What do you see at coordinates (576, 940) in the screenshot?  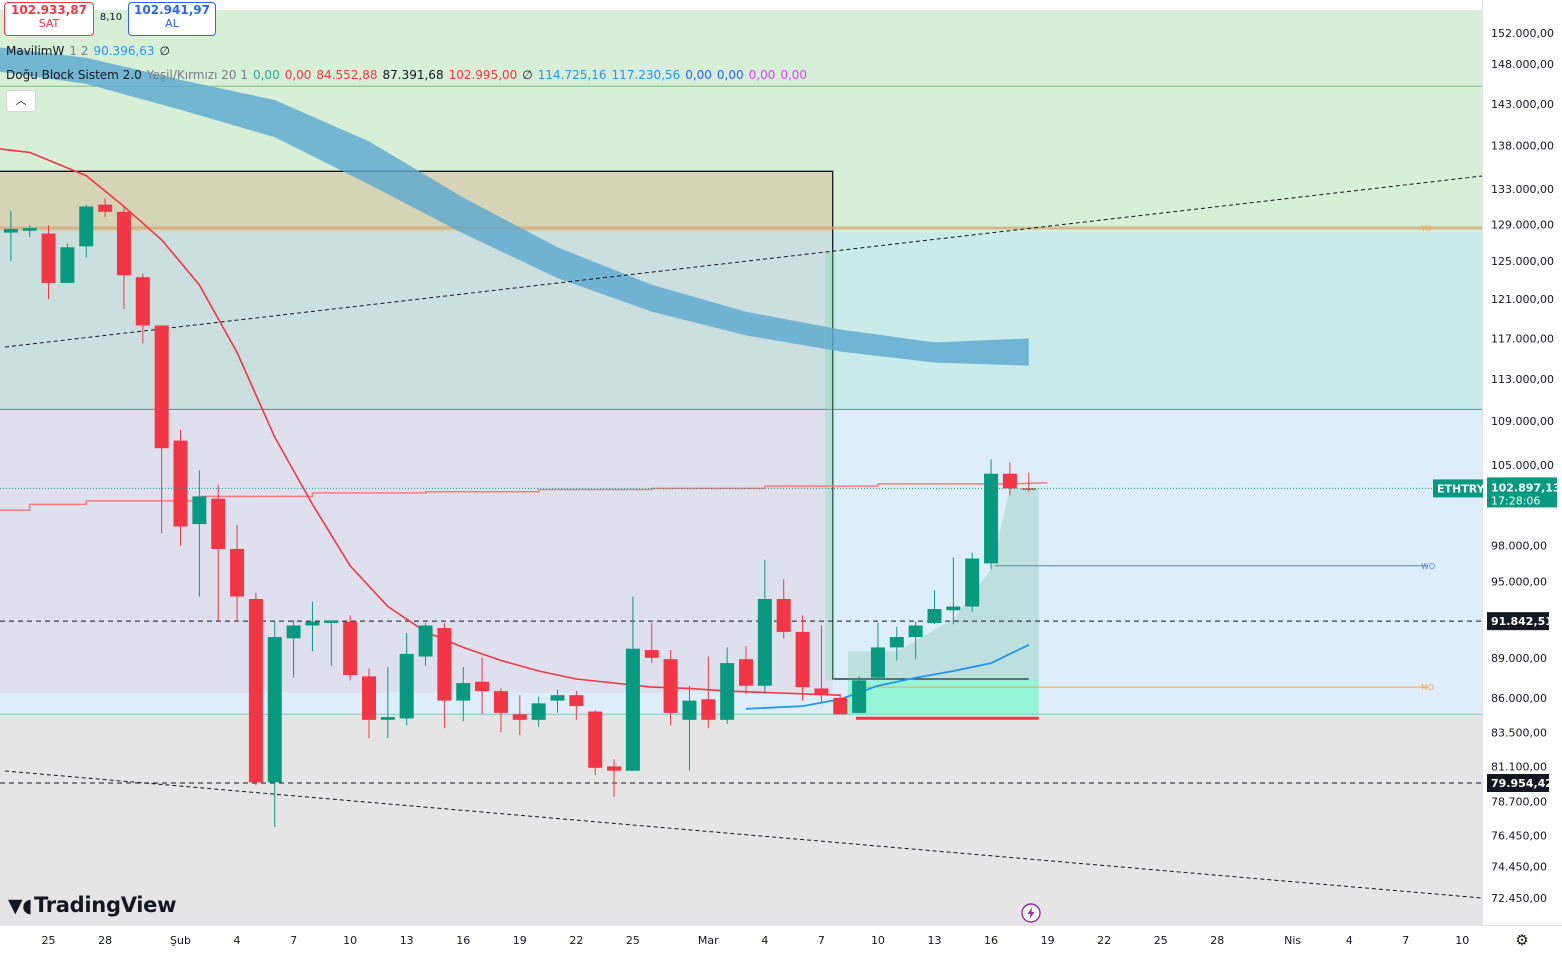 I see `time-tick-label: 22` at bounding box center [576, 940].